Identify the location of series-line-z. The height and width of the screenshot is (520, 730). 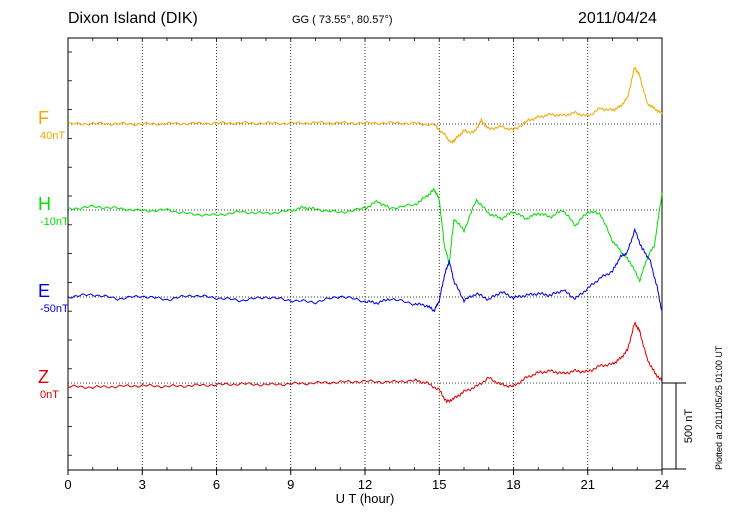
(365, 362).